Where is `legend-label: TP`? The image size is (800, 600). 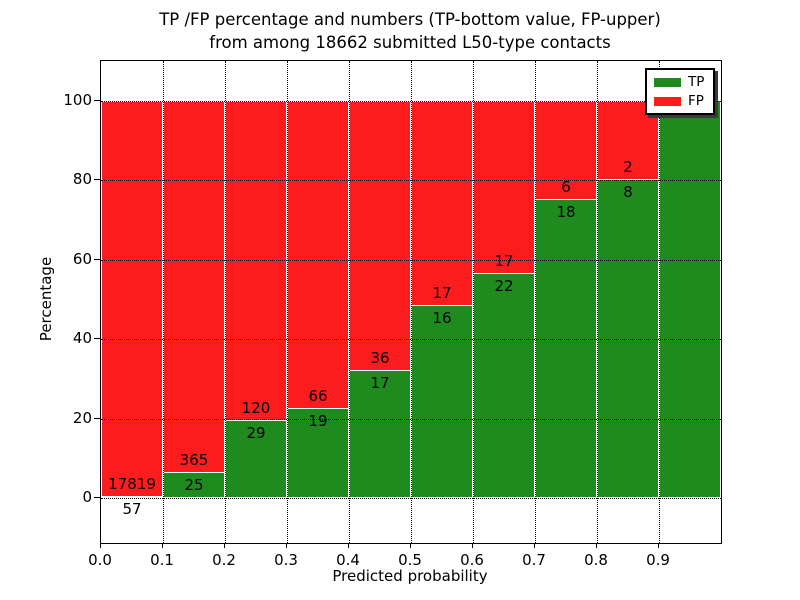
legend-label: TP is located at coordinates (696, 82).